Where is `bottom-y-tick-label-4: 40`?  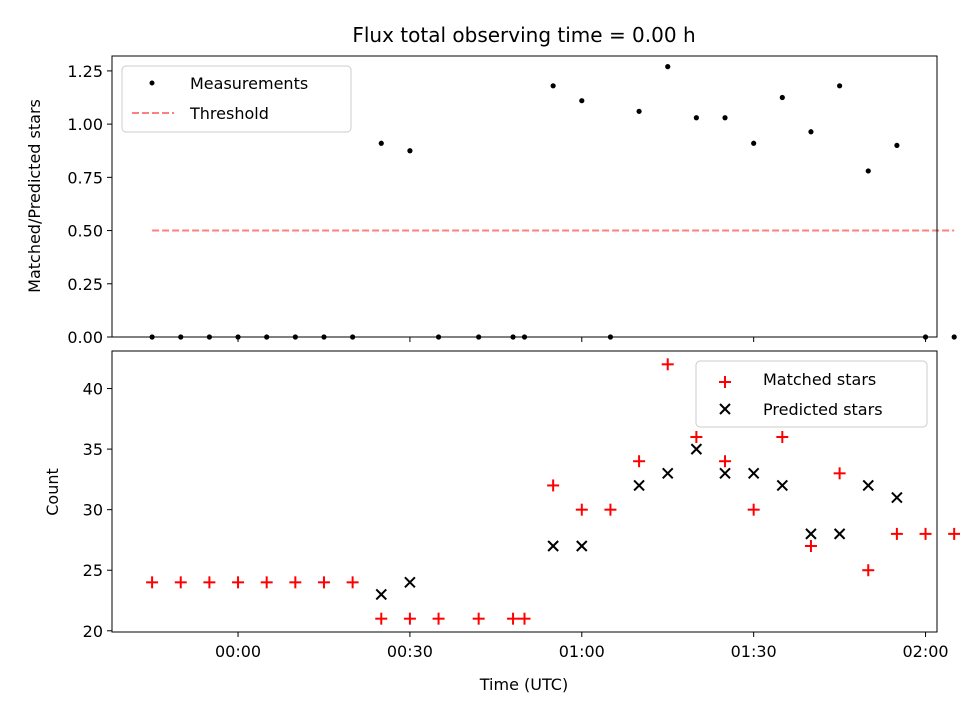
bottom-y-tick-label-4: 40 is located at coordinates (93, 389).